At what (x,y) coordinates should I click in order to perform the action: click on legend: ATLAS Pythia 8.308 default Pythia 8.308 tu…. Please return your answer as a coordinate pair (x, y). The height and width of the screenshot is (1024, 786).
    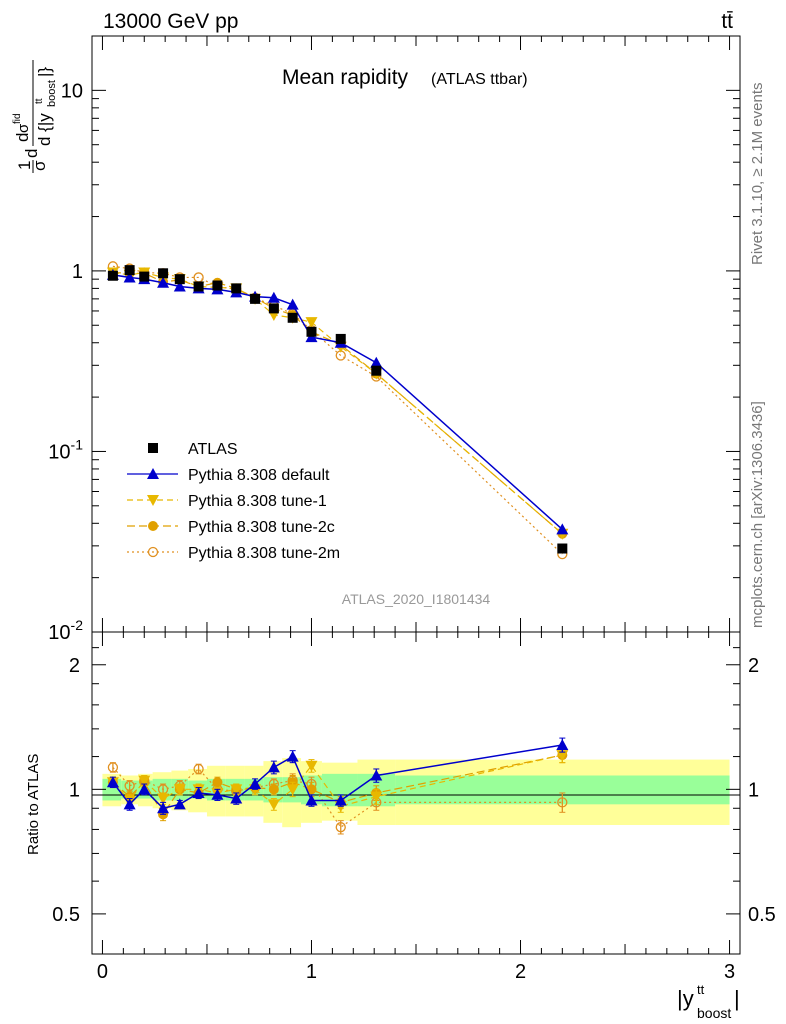
    Looking at the image, I should click on (233, 501).